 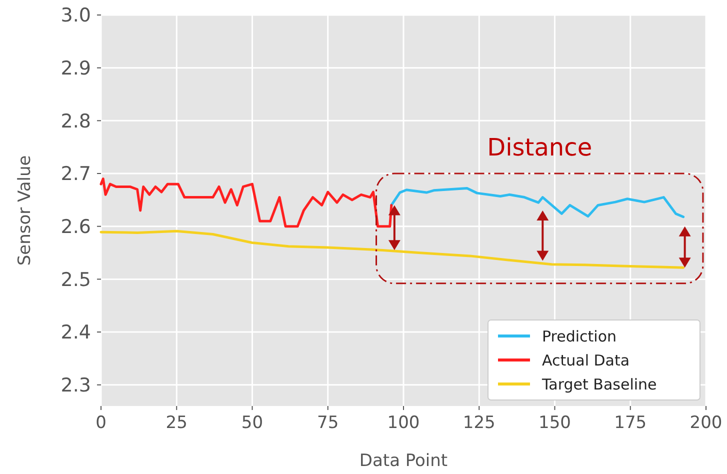 What do you see at coordinates (75, 68) in the screenshot?
I see `y-tick-label: 2.9` at bounding box center [75, 68].